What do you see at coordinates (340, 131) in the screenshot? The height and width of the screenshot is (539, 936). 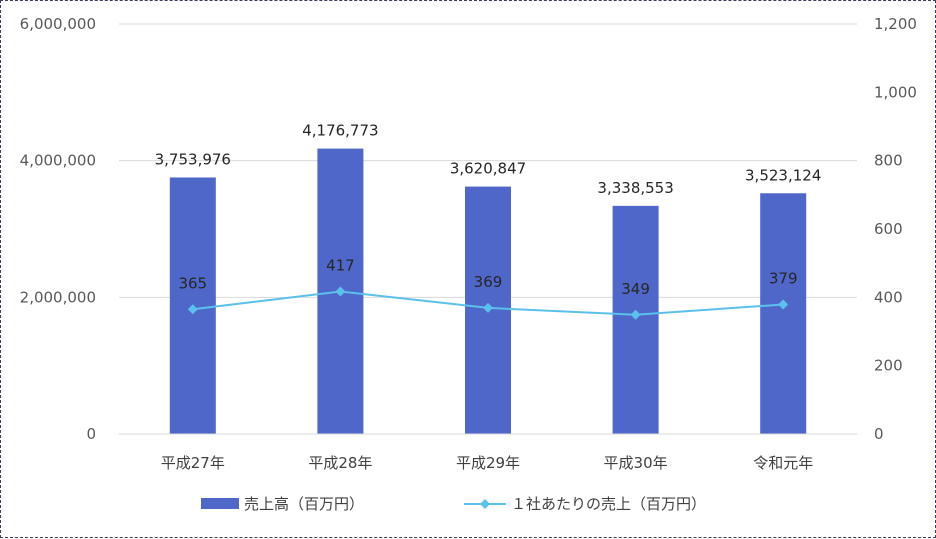 I see `bar-data-label: 4,176,773` at bounding box center [340, 131].